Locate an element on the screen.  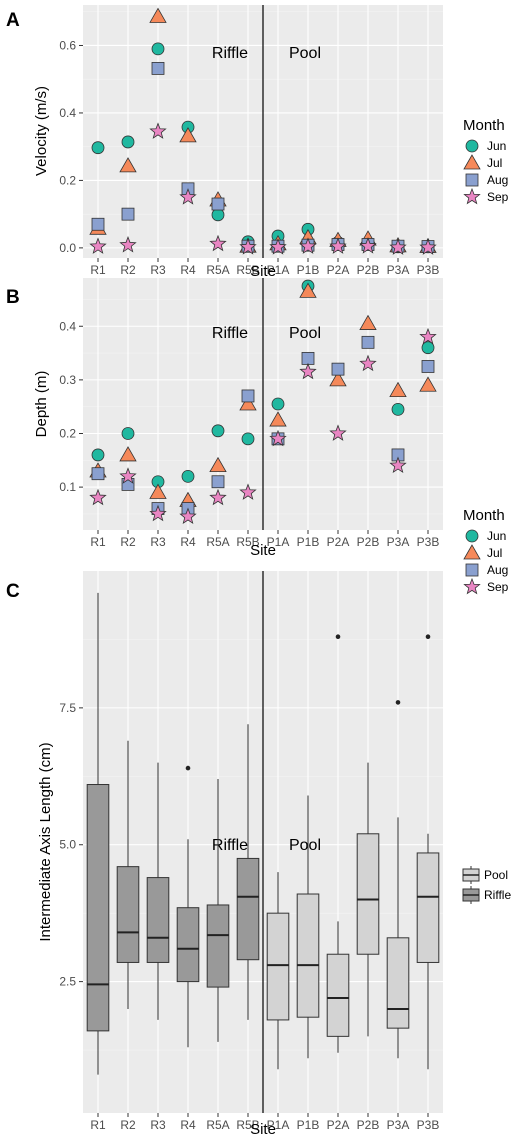
point-jun-r5b is located at coordinates (248, 439).